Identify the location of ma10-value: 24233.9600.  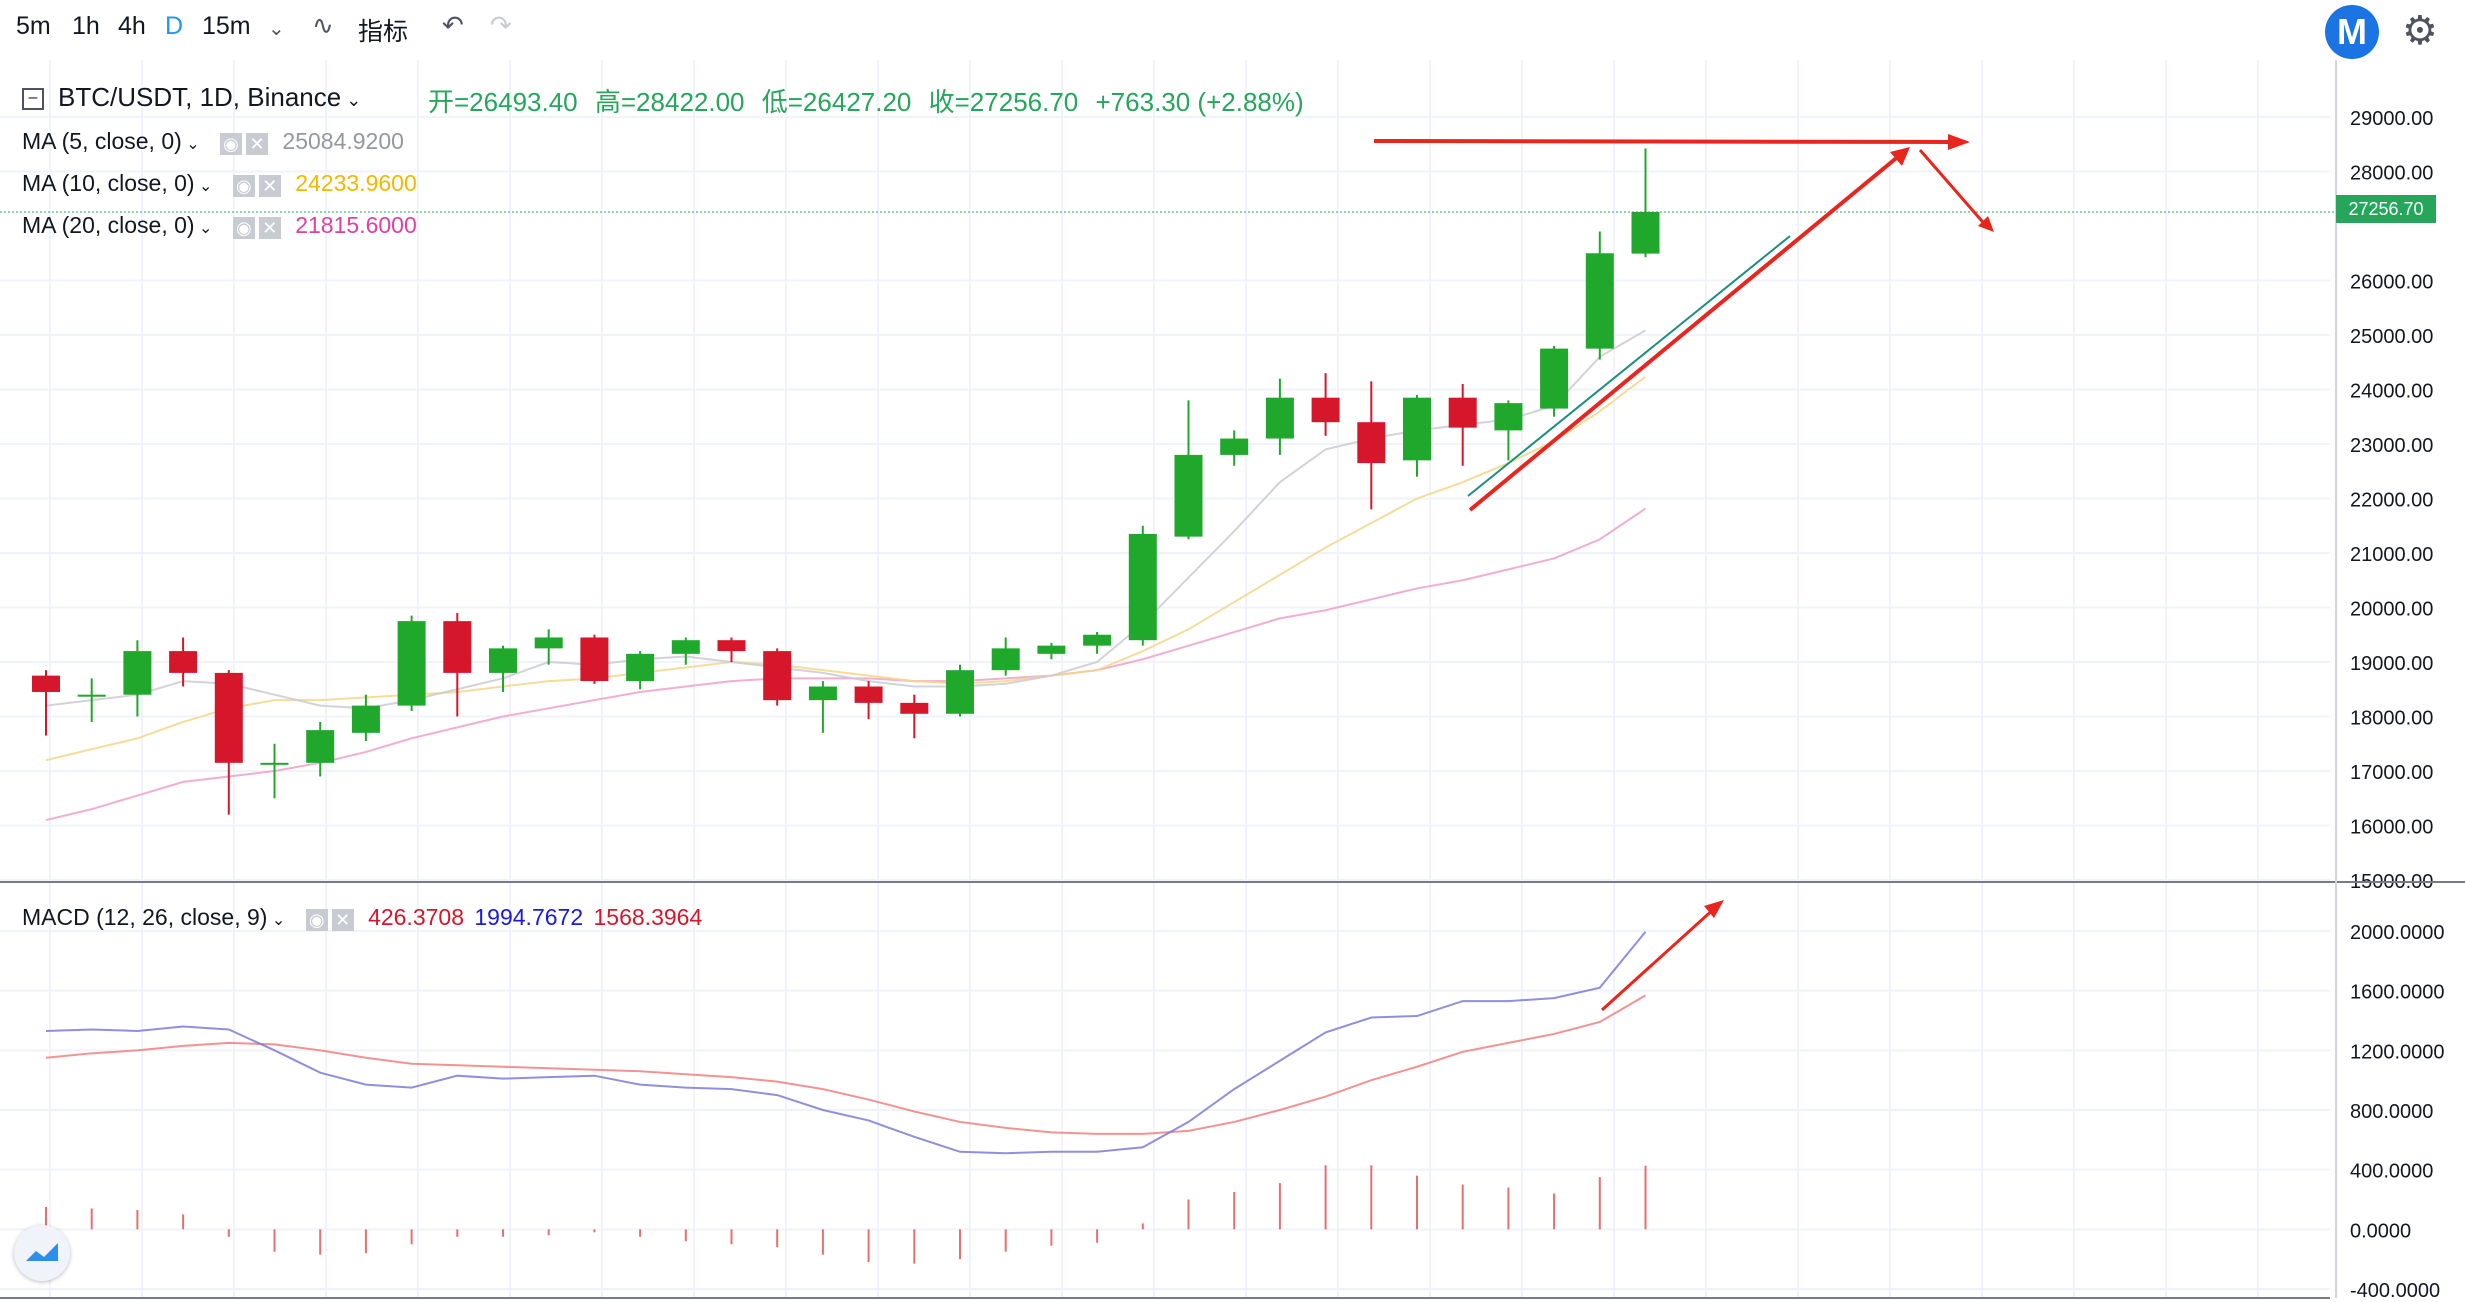
(356, 183).